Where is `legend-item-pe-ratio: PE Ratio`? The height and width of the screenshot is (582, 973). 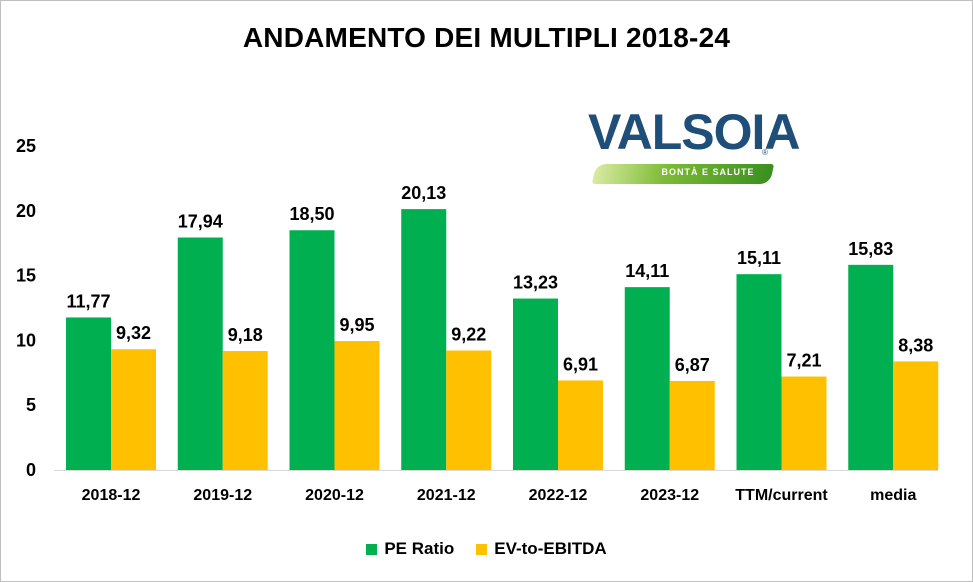 legend-item-pe-ratio: PE Ratio is located at coordinates (410, 549).